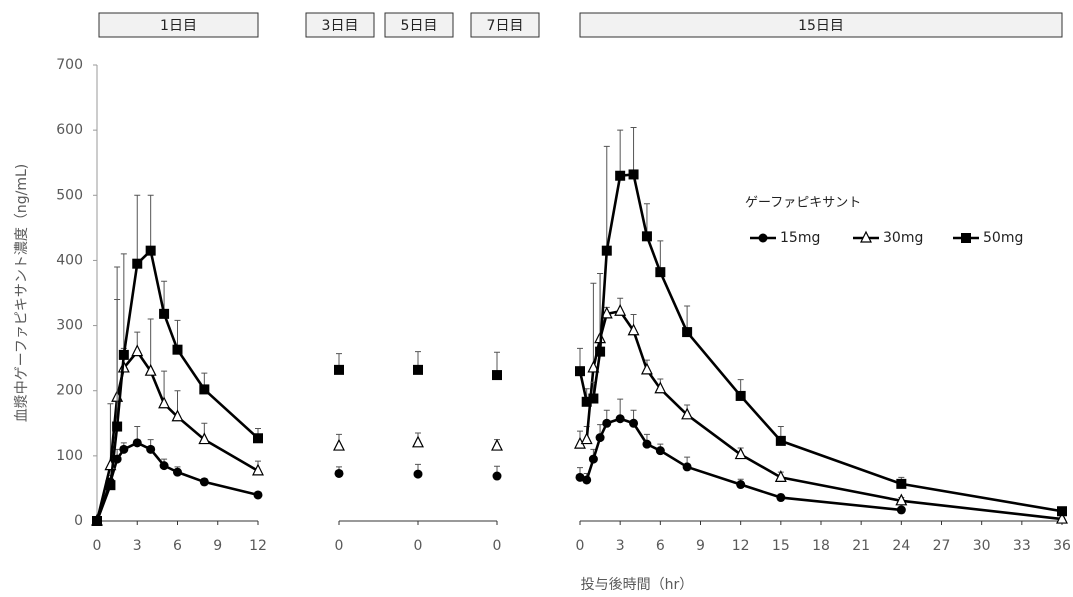 Image resolution: width=1073 pixels, height=597 pixels. What do you see at coordinates (22, 293) in the screenshot?
I see `y-axis-label: 血漿中ゲーファピキサント濃度（ng/mL)` at bounding box center [22, 293].